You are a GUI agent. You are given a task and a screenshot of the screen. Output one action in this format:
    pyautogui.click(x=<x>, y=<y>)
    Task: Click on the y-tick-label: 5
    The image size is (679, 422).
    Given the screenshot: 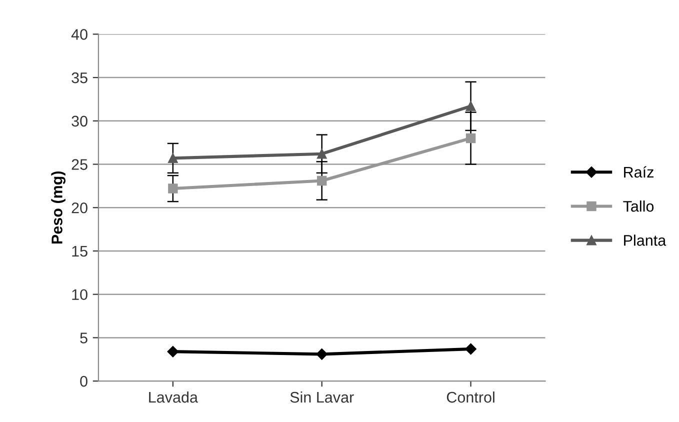 What is the action you would take?
    pyautogui.click(x=84, y=338)
    